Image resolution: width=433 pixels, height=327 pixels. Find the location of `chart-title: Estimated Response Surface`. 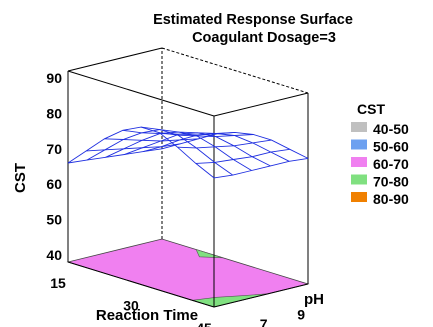

chart-title: Estimated Response Surface is located at coordinates (253, 20).